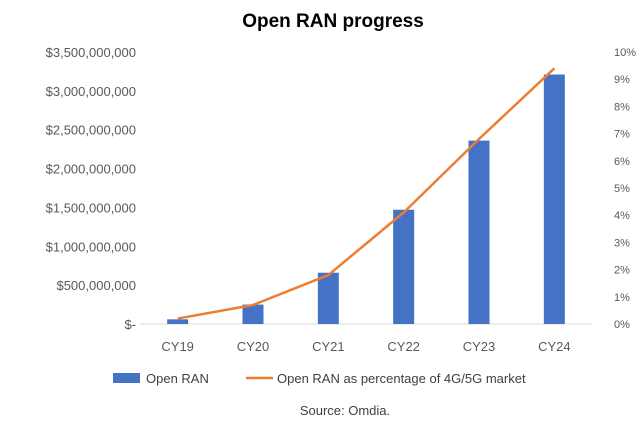 The height and width of the screenshot is (426, 640). I want to click on y-right-tick-label: 3%, so click(622, 243).